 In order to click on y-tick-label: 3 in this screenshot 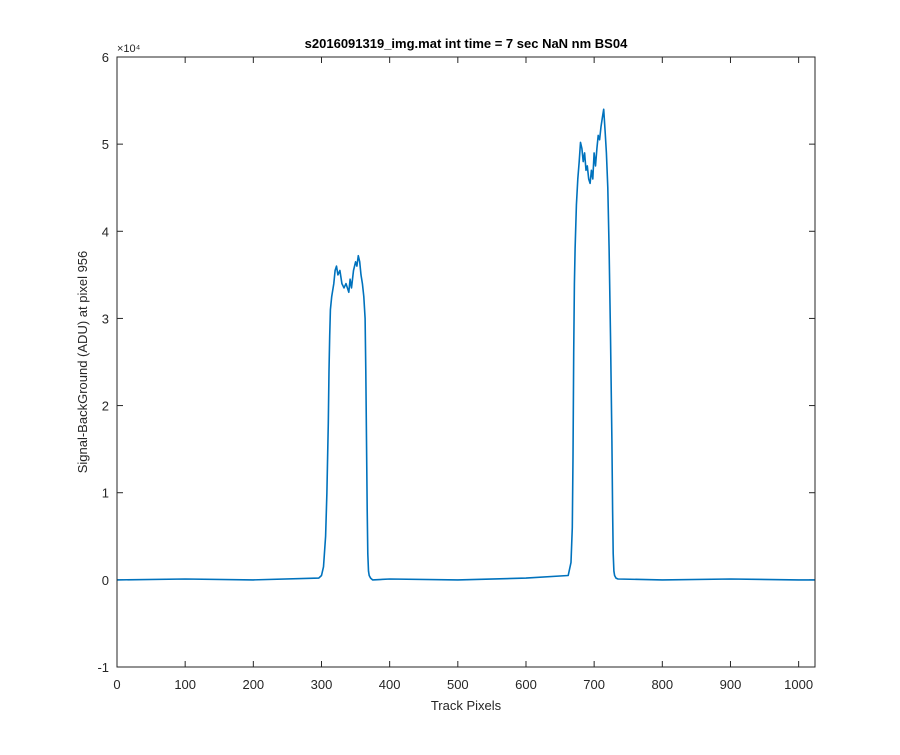, I will do `click(105, 318)`.